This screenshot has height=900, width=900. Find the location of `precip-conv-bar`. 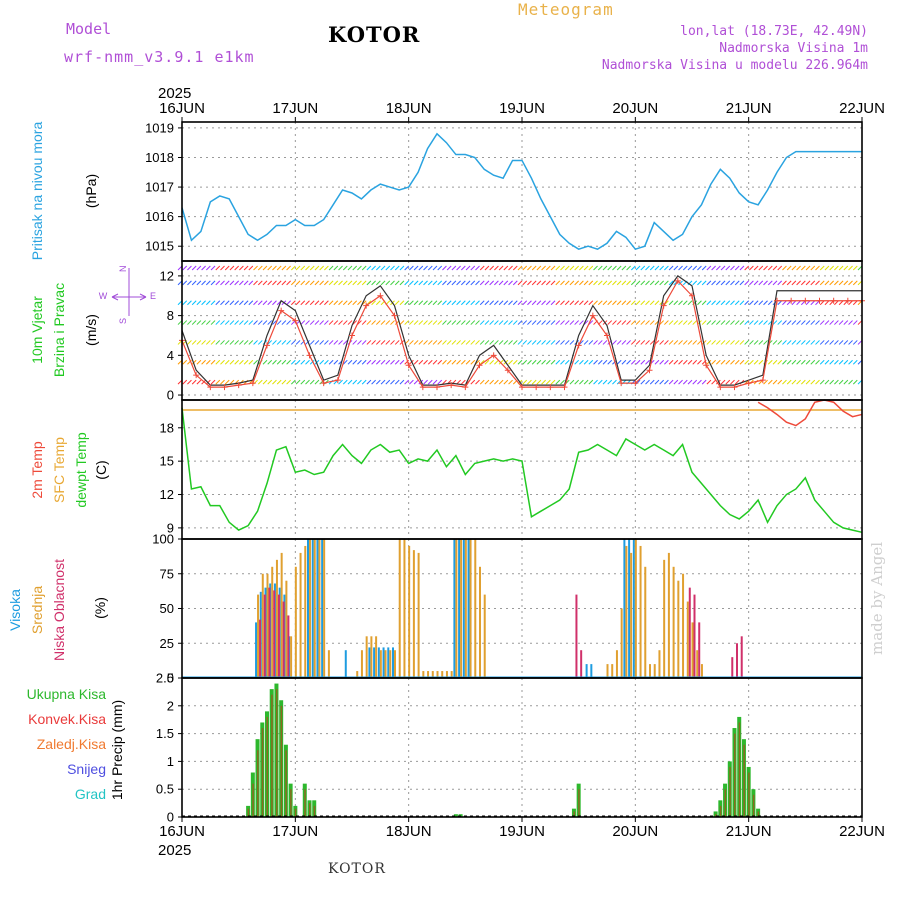

precip-conv-bar is located at coordinates (267, 766).